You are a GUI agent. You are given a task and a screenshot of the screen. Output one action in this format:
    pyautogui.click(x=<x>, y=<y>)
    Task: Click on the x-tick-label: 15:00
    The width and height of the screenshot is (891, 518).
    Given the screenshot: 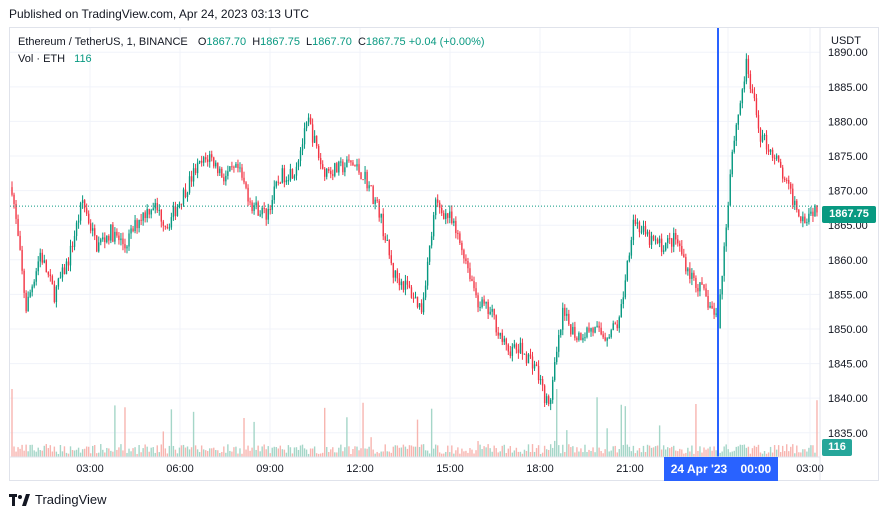 What is the action you would take?
    pyautogui.click(x=450, y=469)
    